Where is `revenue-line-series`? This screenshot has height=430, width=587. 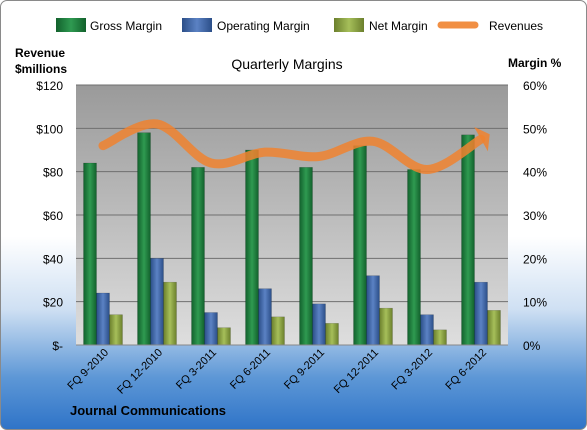 revenue-line-series is located at coordinates (294, 147).